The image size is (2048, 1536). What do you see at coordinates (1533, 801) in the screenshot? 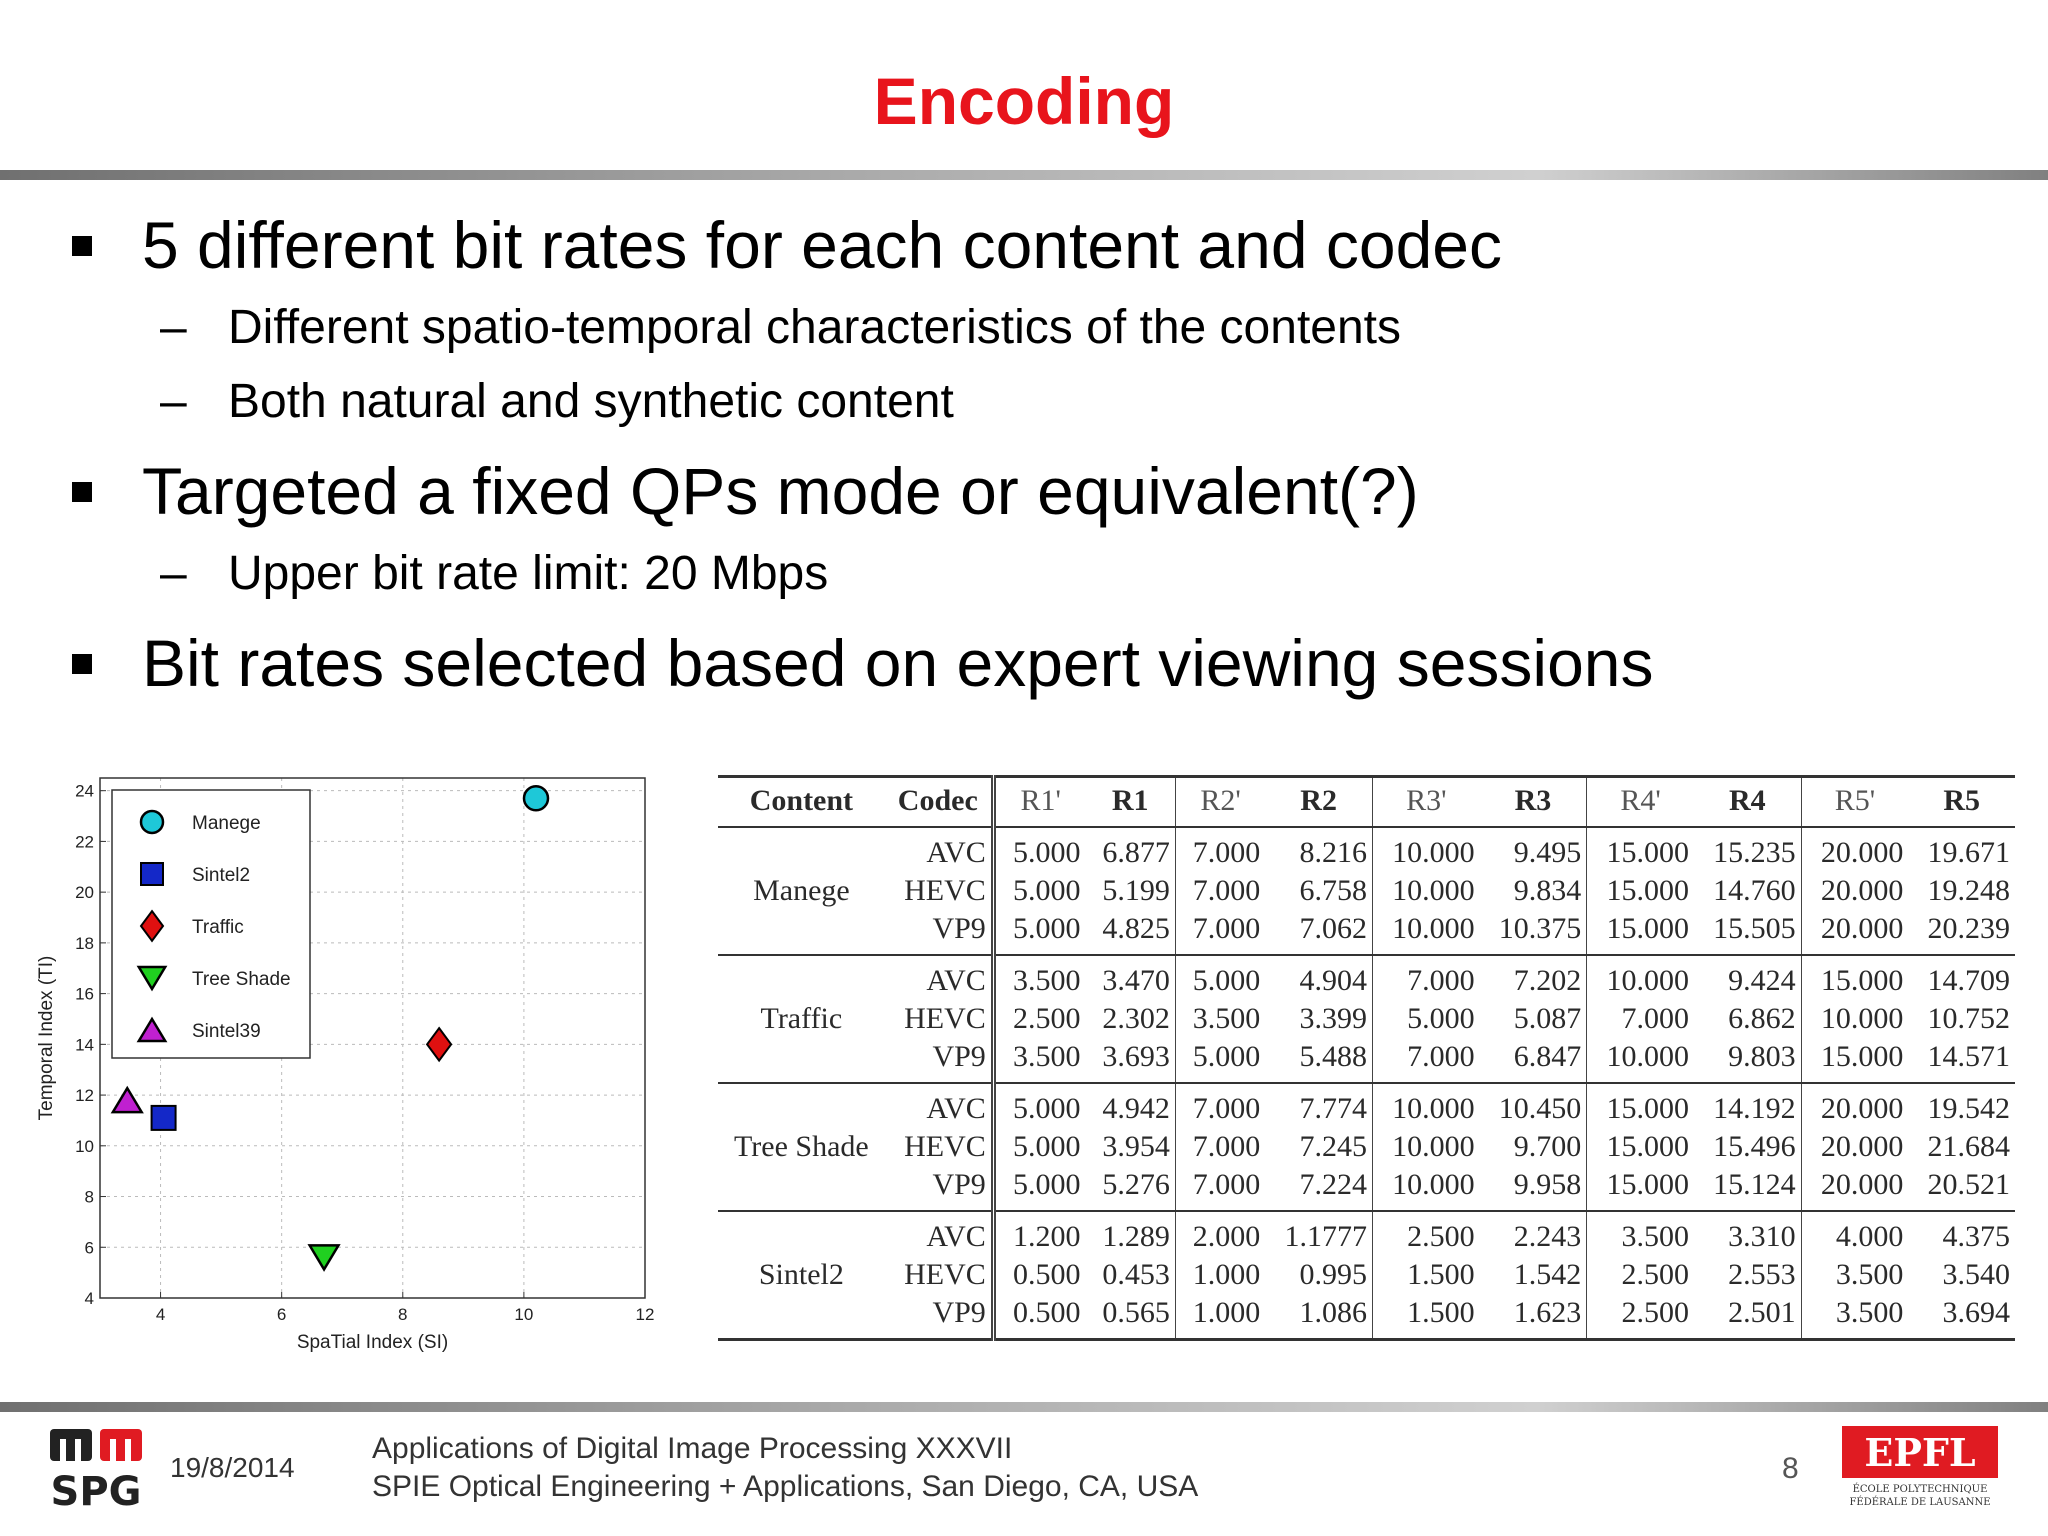
I see `table-header-r3: R3` at bounding box center [1533, 801].